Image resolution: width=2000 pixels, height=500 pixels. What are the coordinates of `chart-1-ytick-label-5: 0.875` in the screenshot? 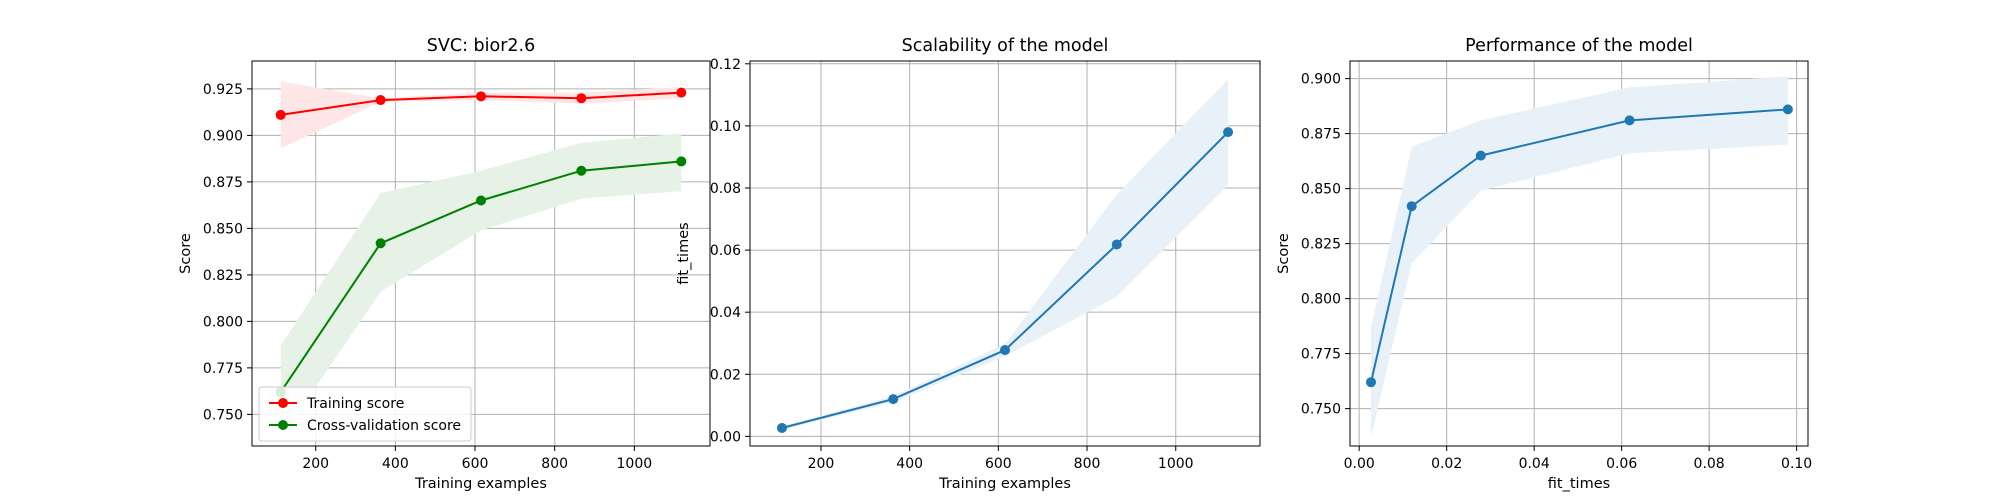 It's located at (223, 183).